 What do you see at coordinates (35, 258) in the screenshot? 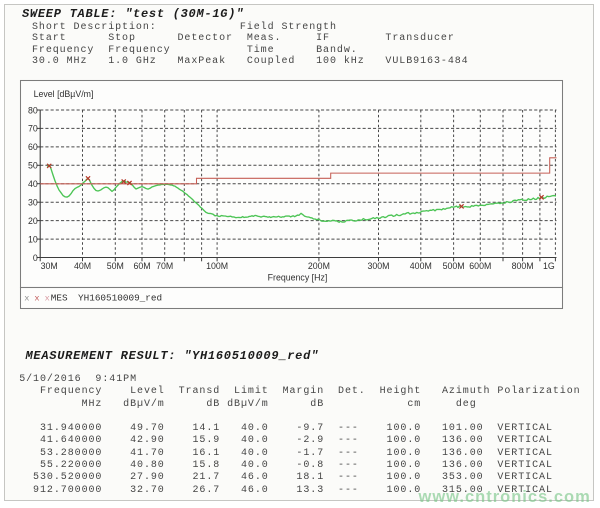
I see `svg-text: 0` at bounding box center [35, 258].